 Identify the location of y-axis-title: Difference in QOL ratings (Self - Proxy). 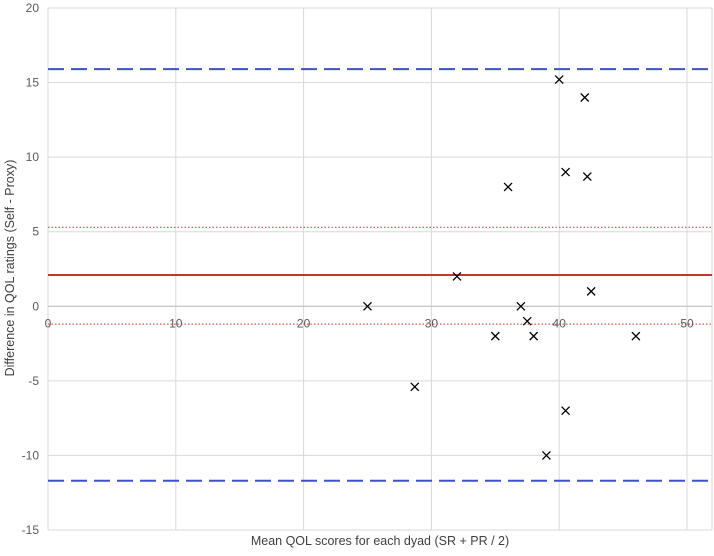
(10, 268).